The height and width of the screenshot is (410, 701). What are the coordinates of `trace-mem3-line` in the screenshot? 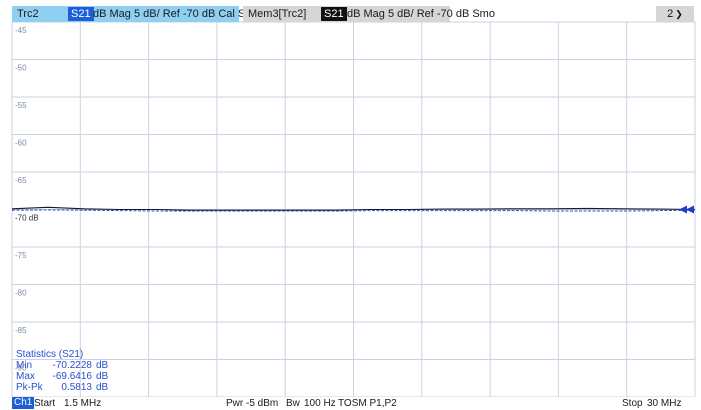 It's located at (353, 210).